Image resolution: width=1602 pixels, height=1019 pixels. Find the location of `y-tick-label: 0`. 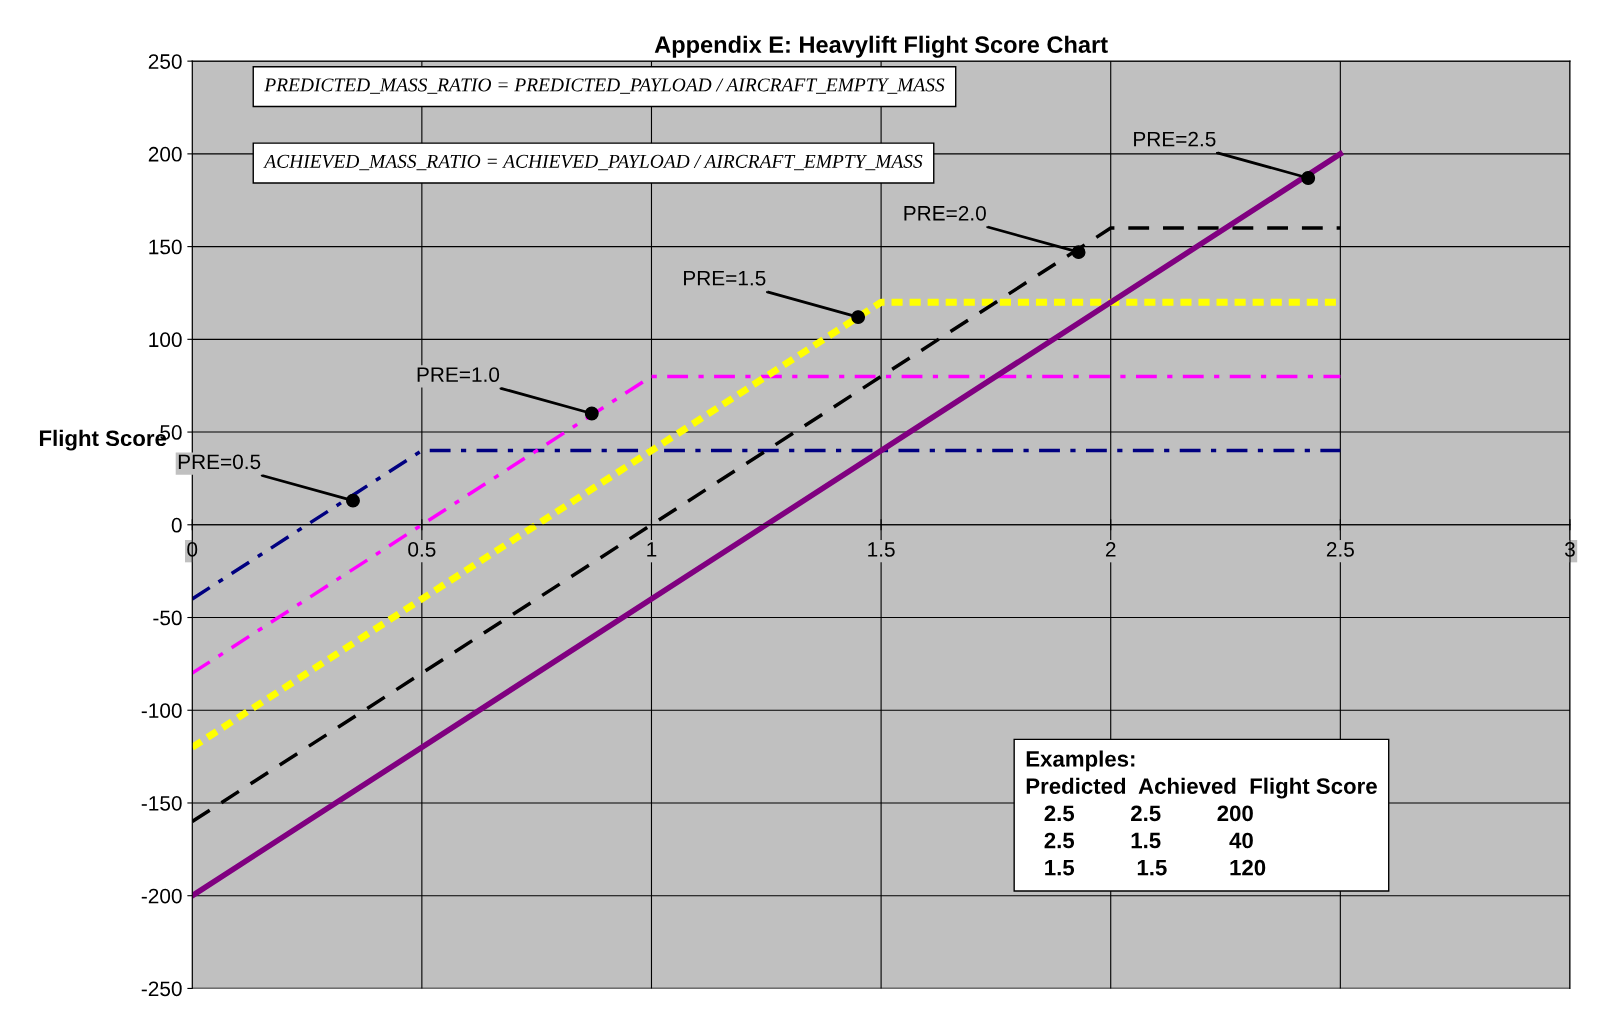

y-tick-label: 0 is located at coordinates (176, 525).